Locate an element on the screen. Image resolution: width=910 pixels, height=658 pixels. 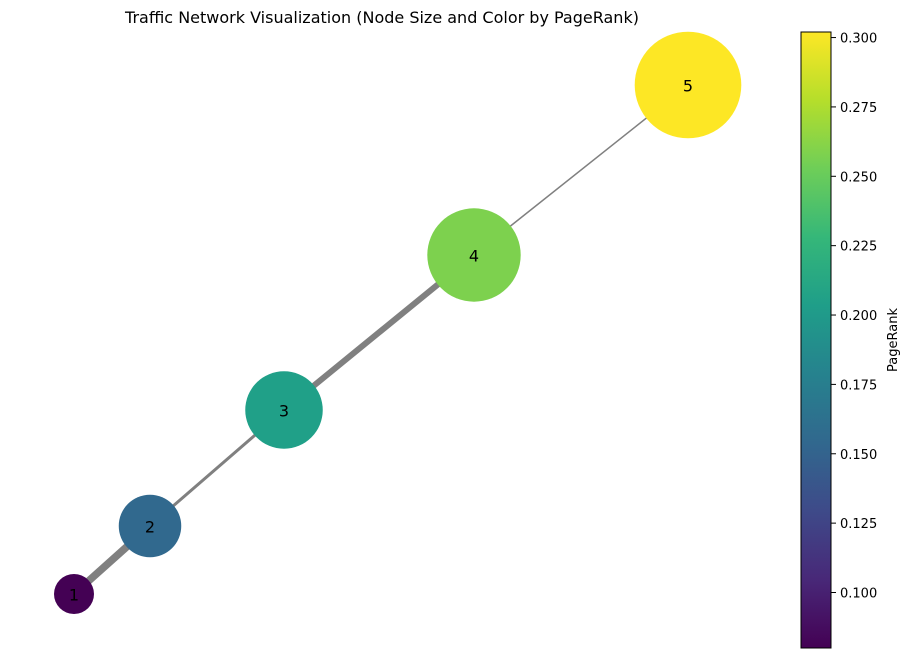
colorbar-tick-label: 0.150 is located at coordinates (858, 455).